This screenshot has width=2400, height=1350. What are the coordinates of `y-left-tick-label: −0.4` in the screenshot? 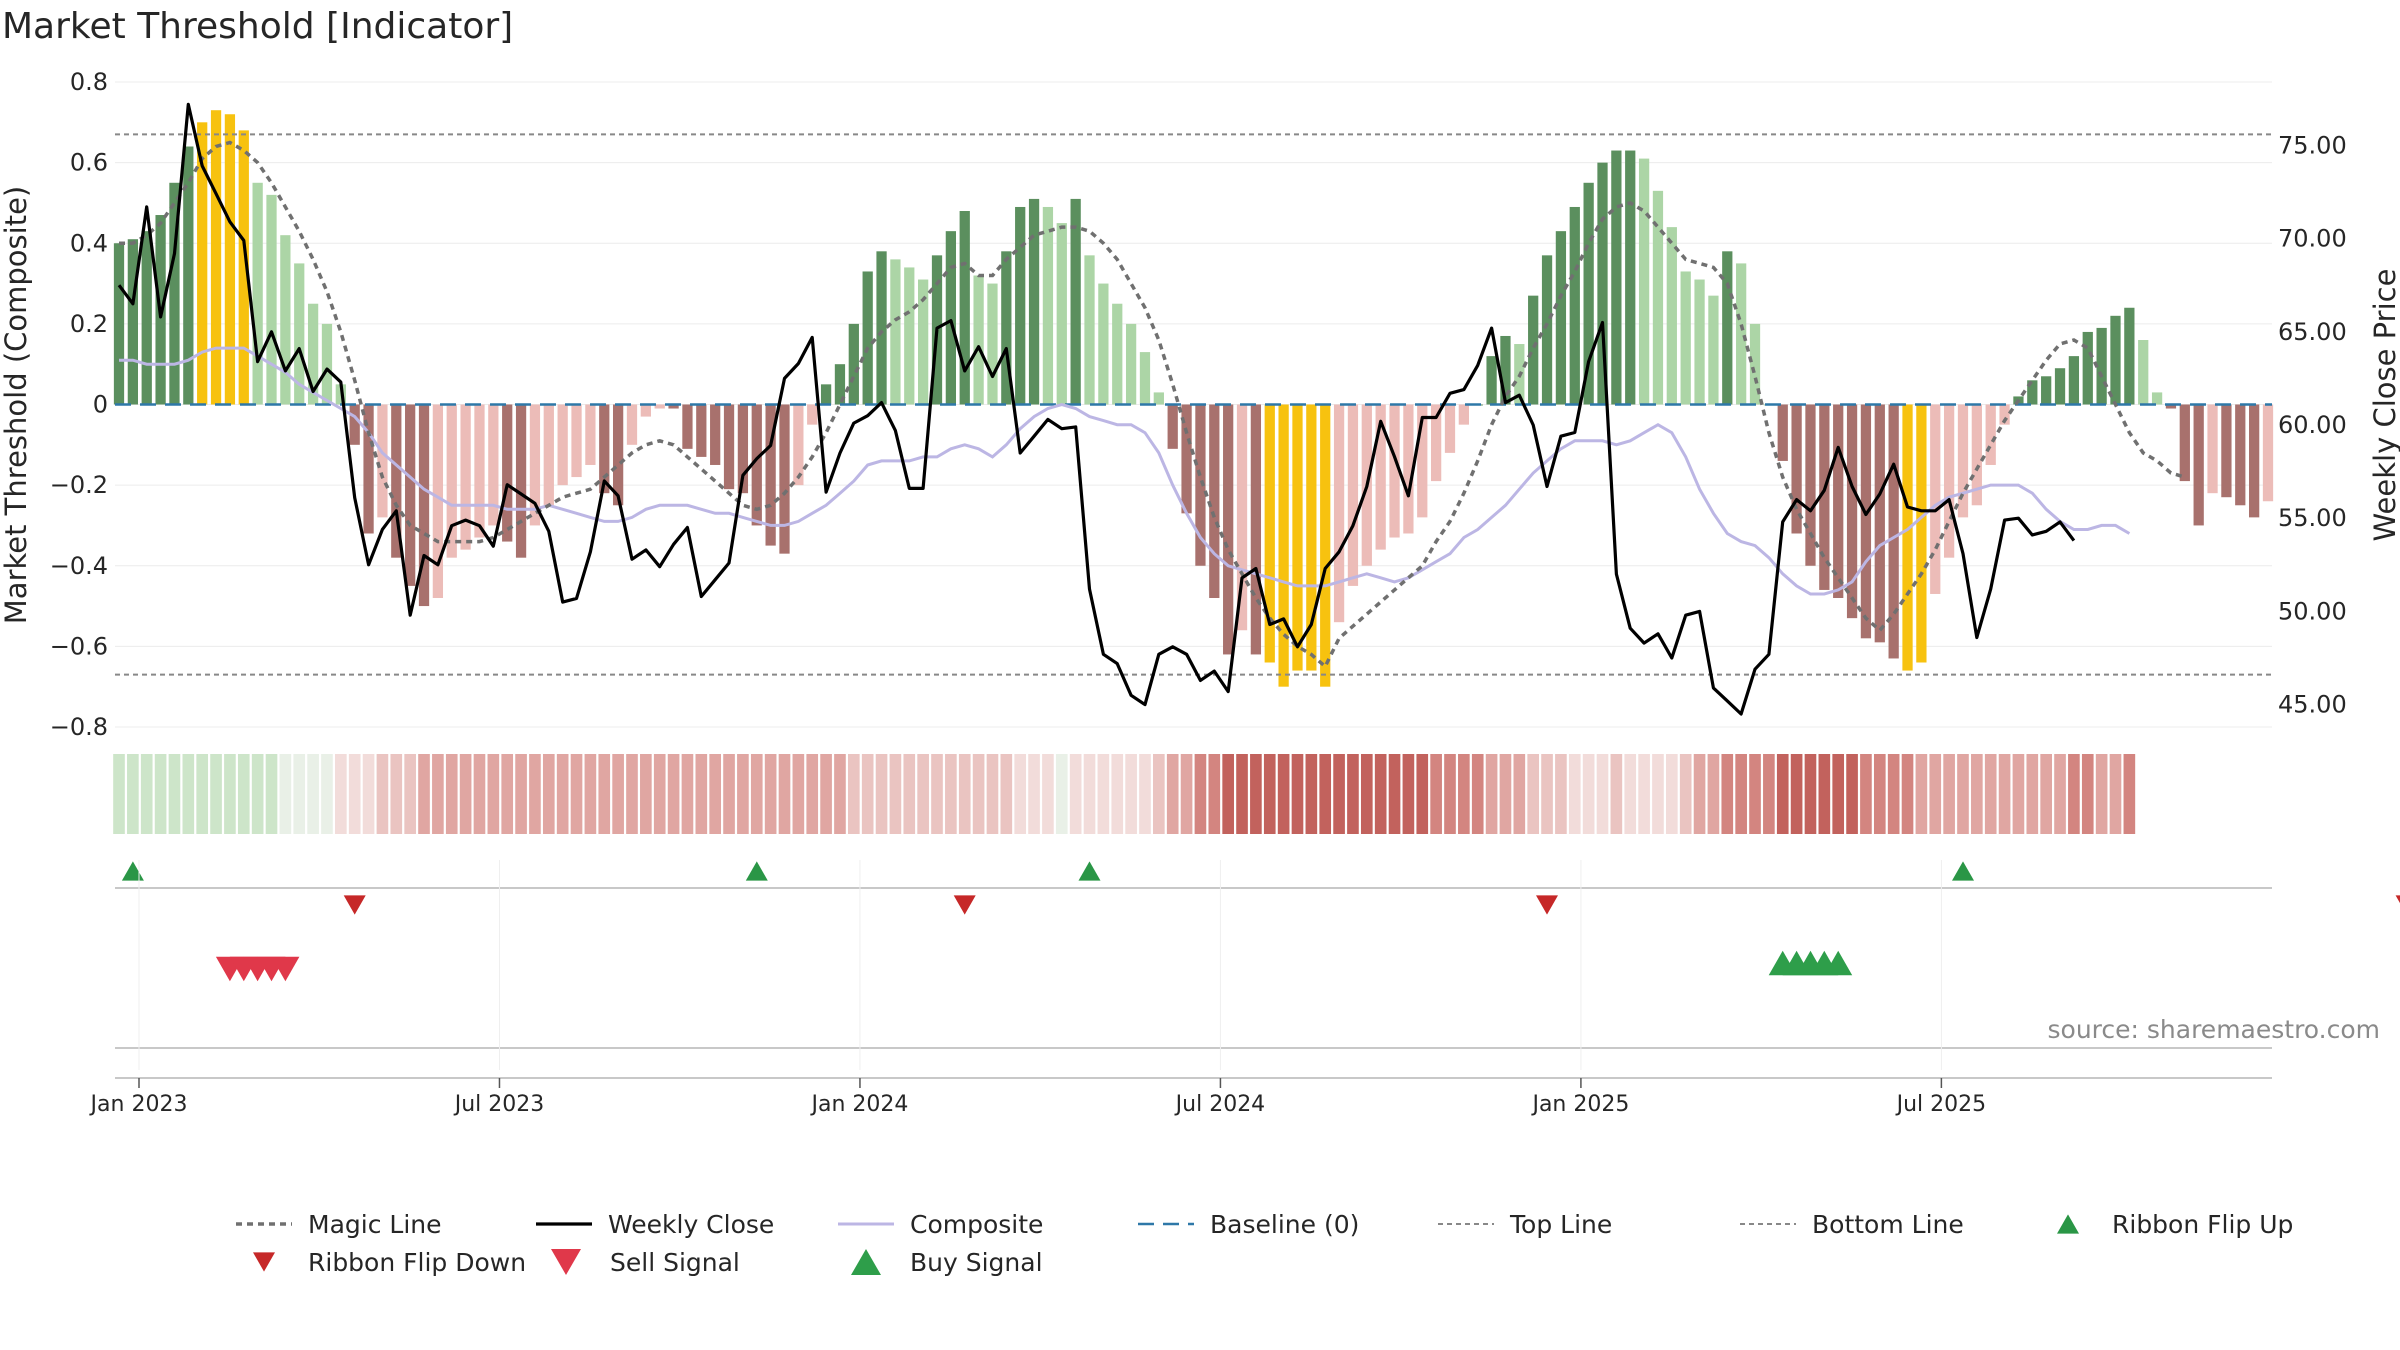 It's located at (79, 566).